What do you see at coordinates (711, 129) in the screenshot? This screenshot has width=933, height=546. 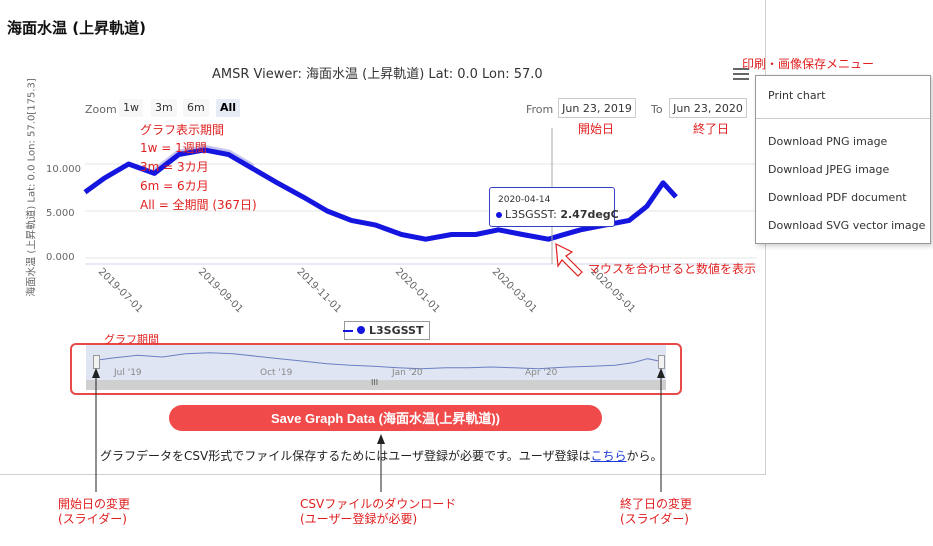 I see `annotation-end-date: 終了日` at bounding box center [711, 129].